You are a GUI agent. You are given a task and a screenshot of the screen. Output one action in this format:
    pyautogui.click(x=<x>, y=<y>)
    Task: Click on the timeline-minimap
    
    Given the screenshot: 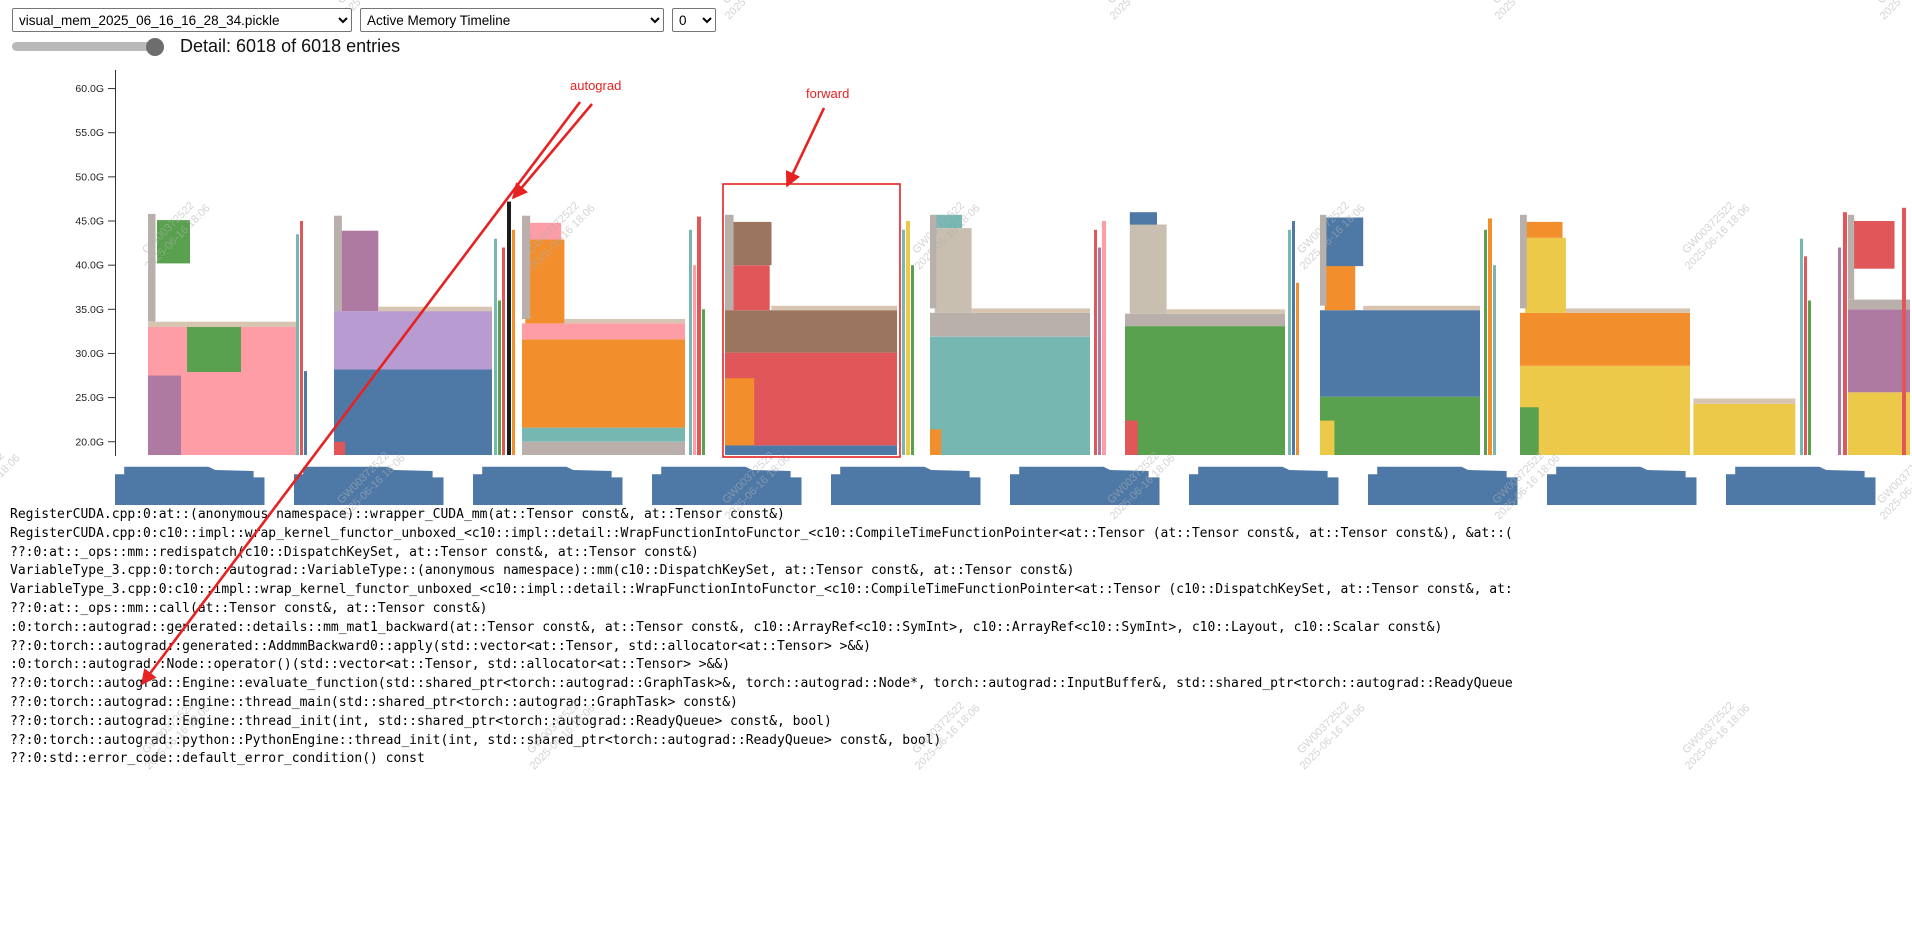 What is the action you would take?
    pyautogui.click(x=956, y=483)
    